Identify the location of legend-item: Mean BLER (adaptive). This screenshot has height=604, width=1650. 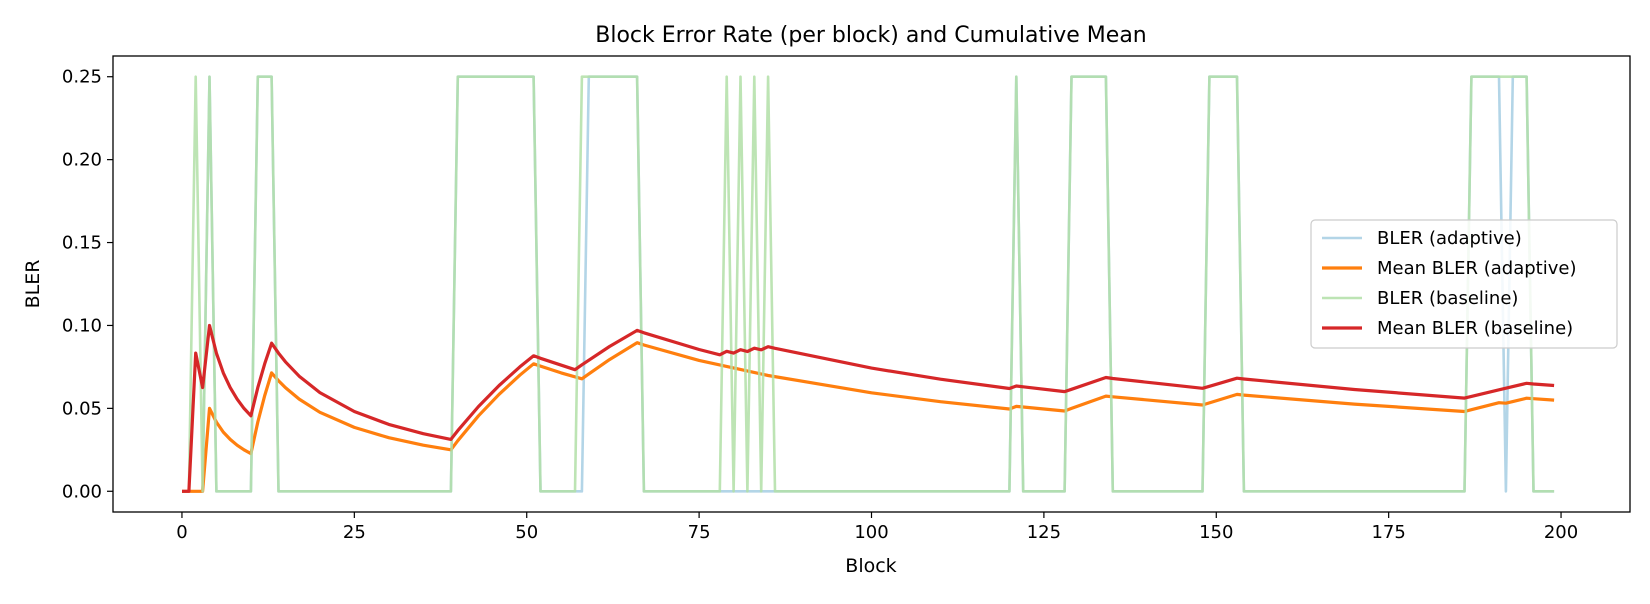
(1449, 268).